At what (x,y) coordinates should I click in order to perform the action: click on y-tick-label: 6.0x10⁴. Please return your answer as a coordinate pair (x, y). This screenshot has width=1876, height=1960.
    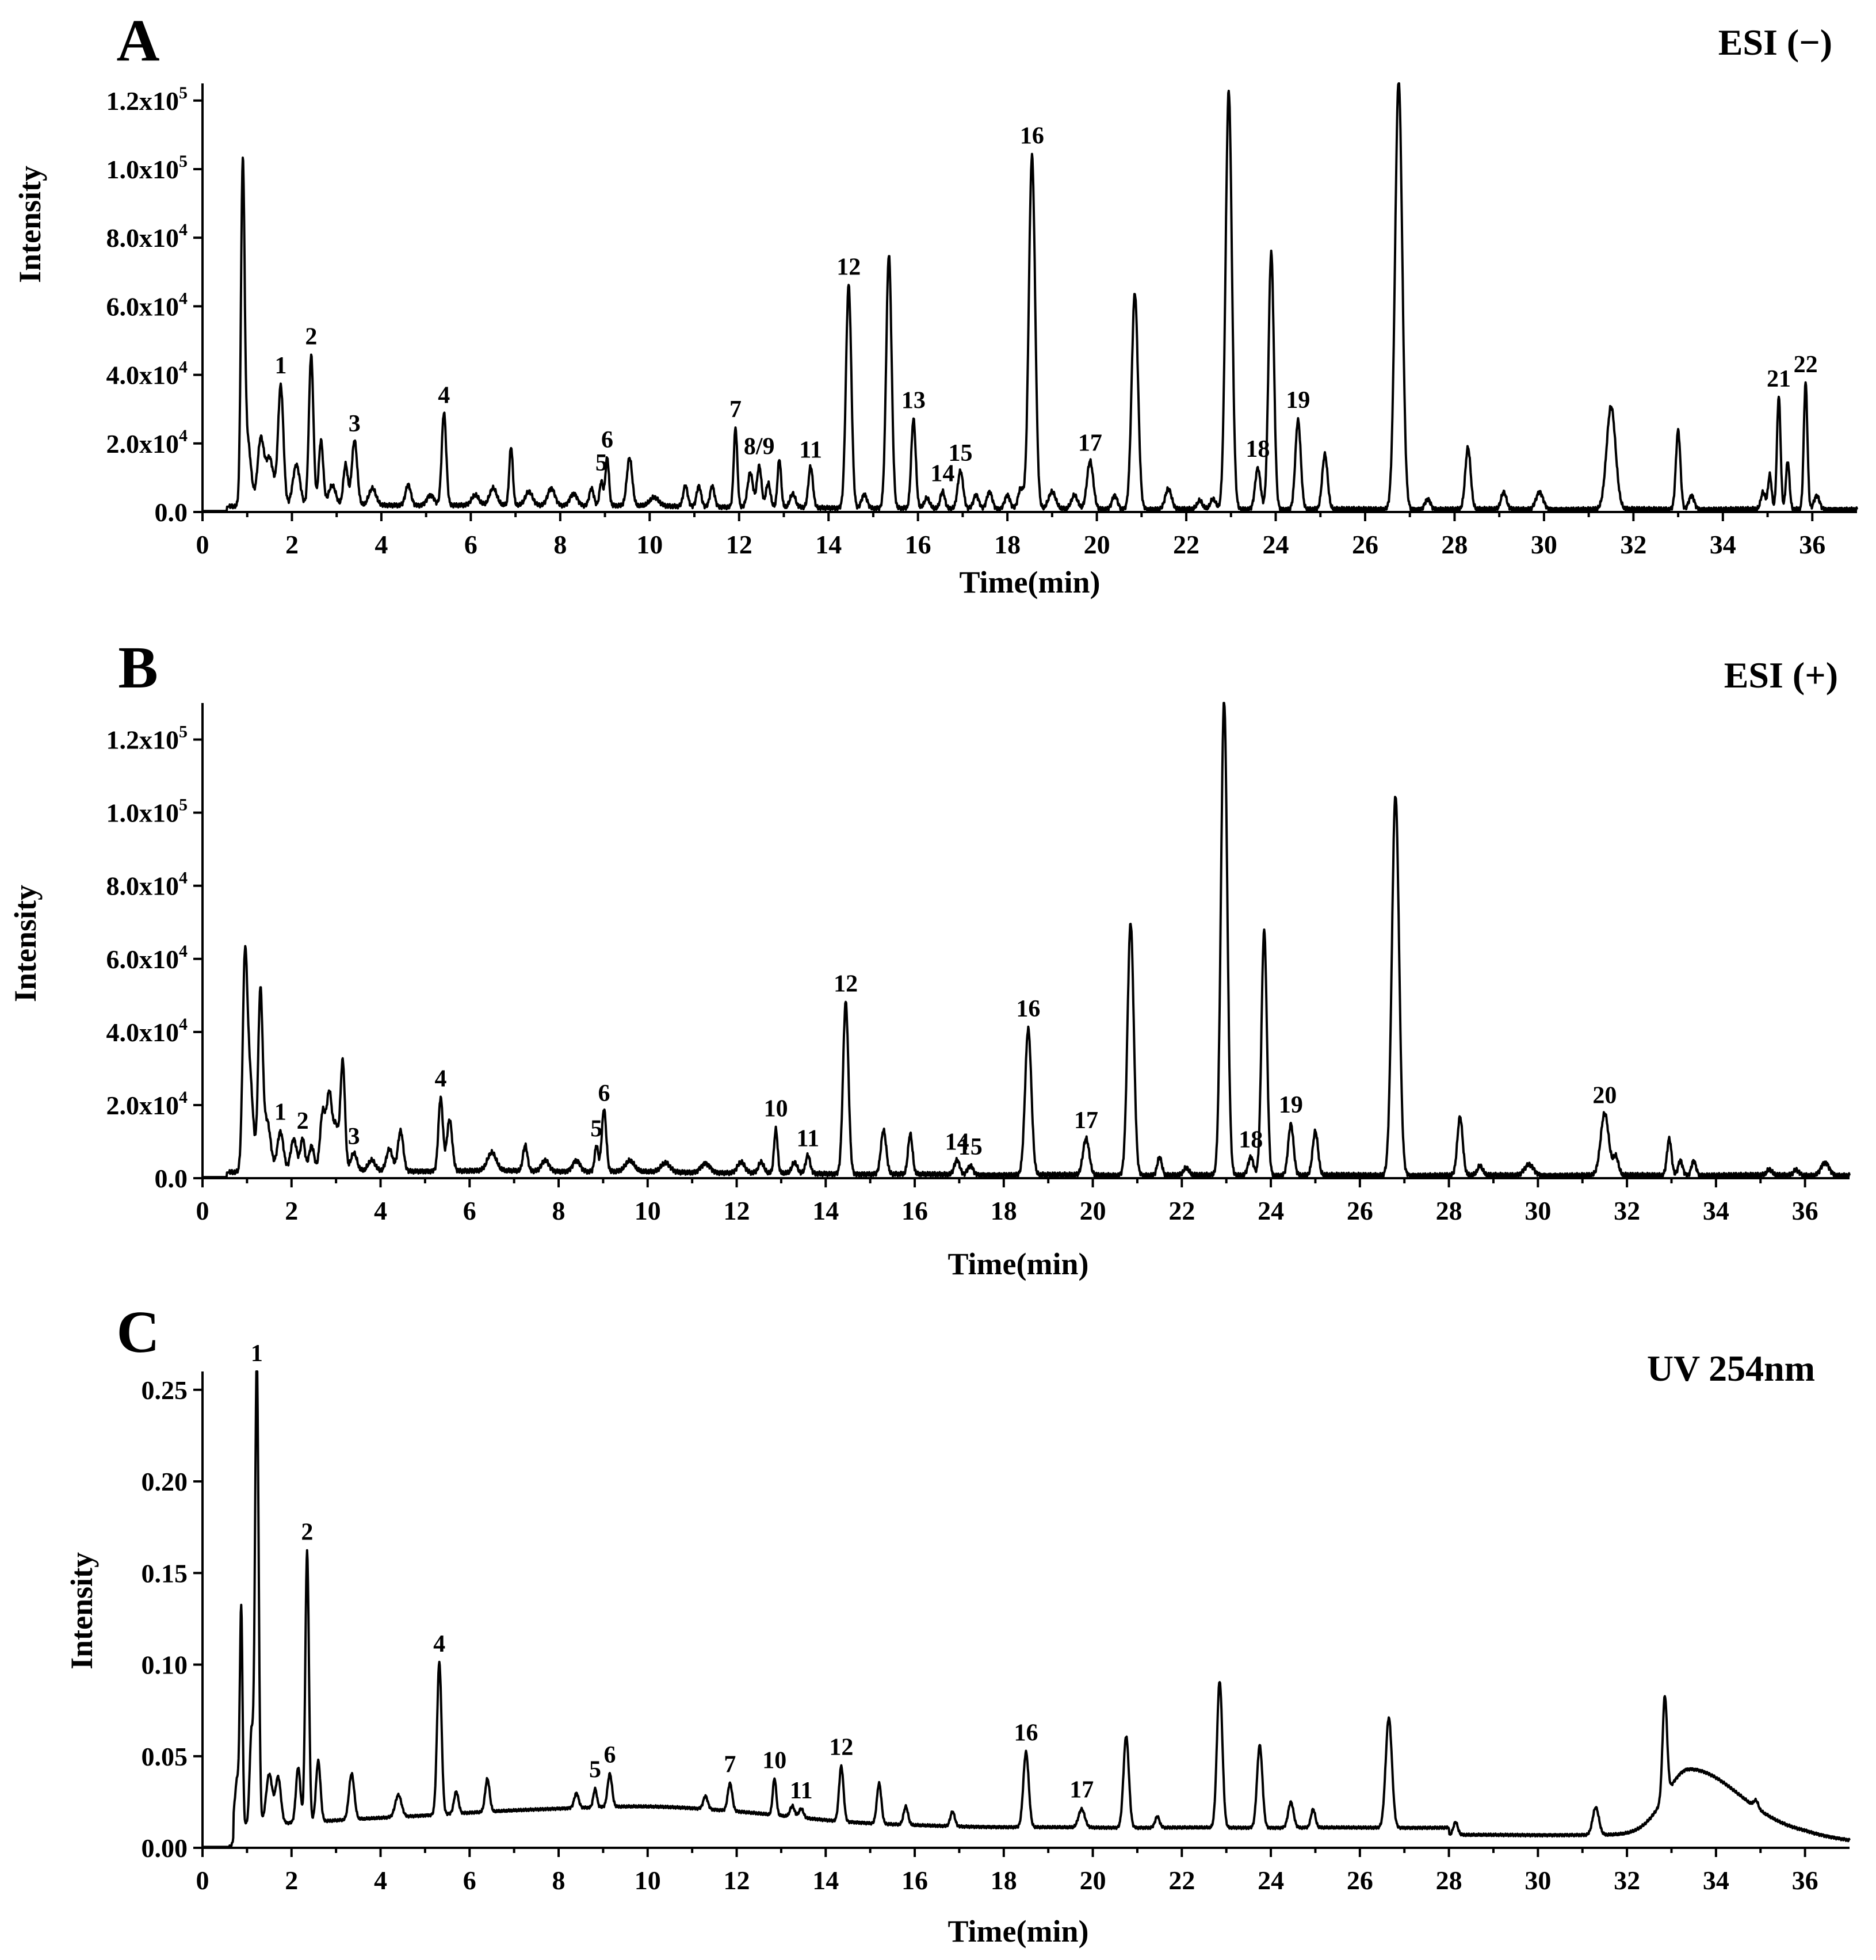
    Looking at the image, I should click on (147, 958).